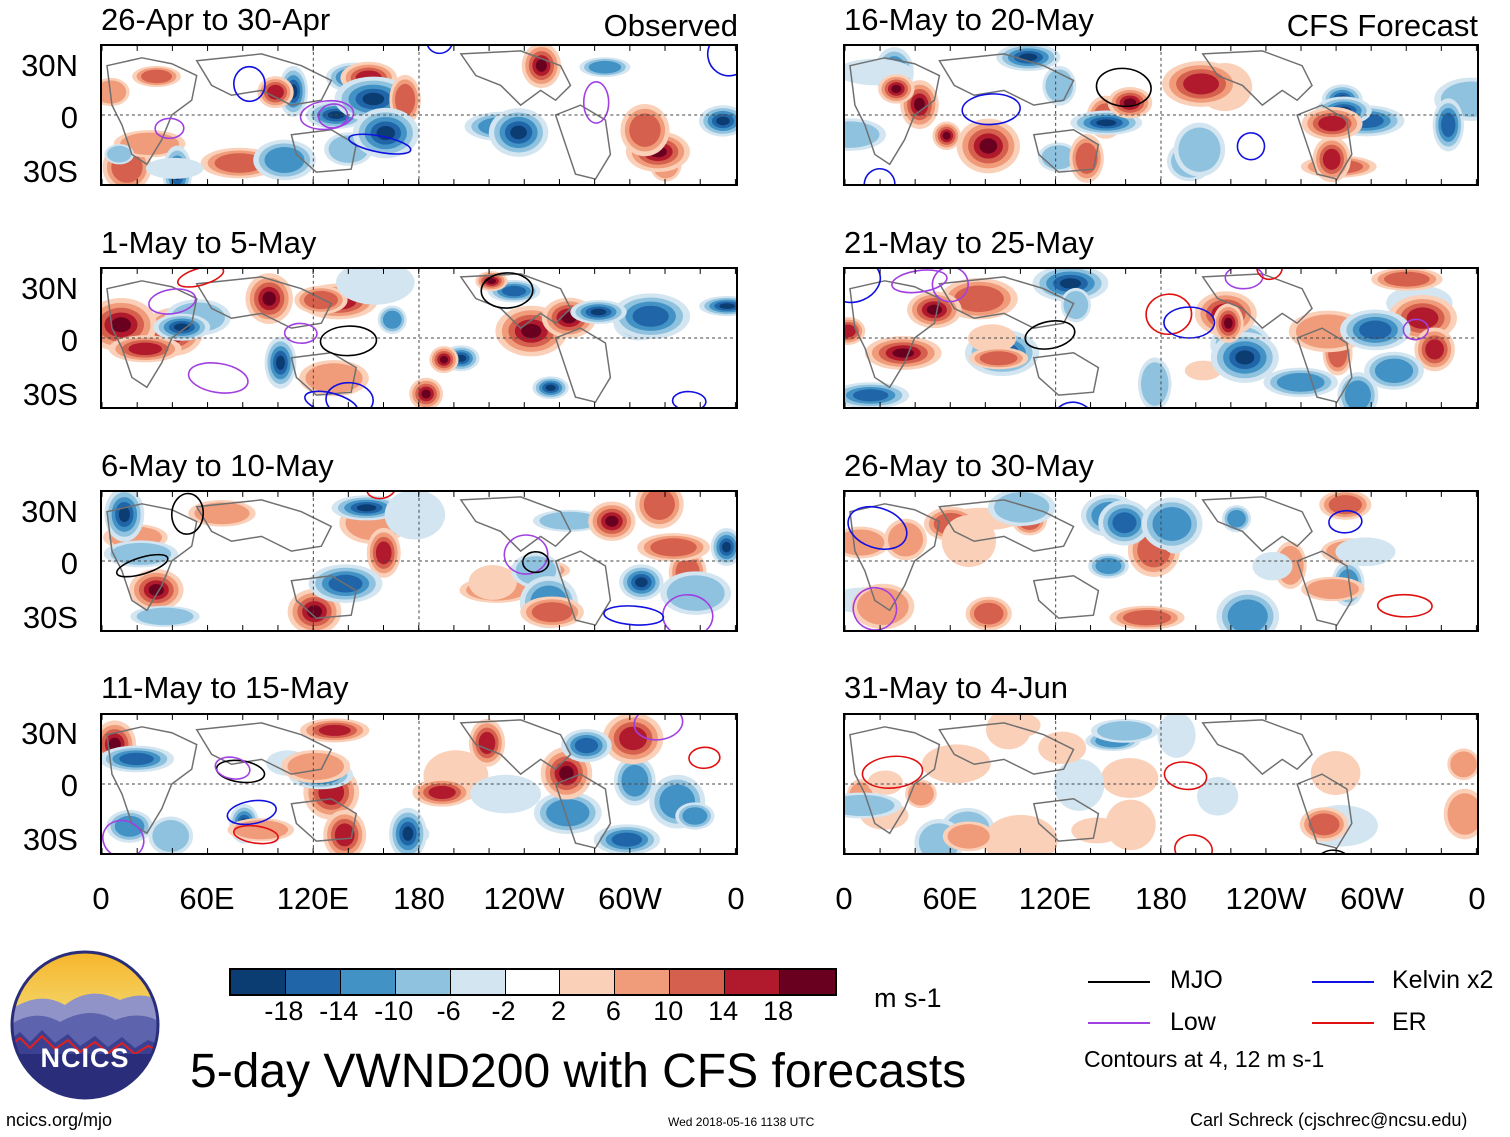 The height and width of the screenshot is (1137, 1510). What do you see at coordinates (1443, 980) in the screenshot?
I see `legend-kelvin-label: Kelvin x2` at bounding box center [1443, 980].